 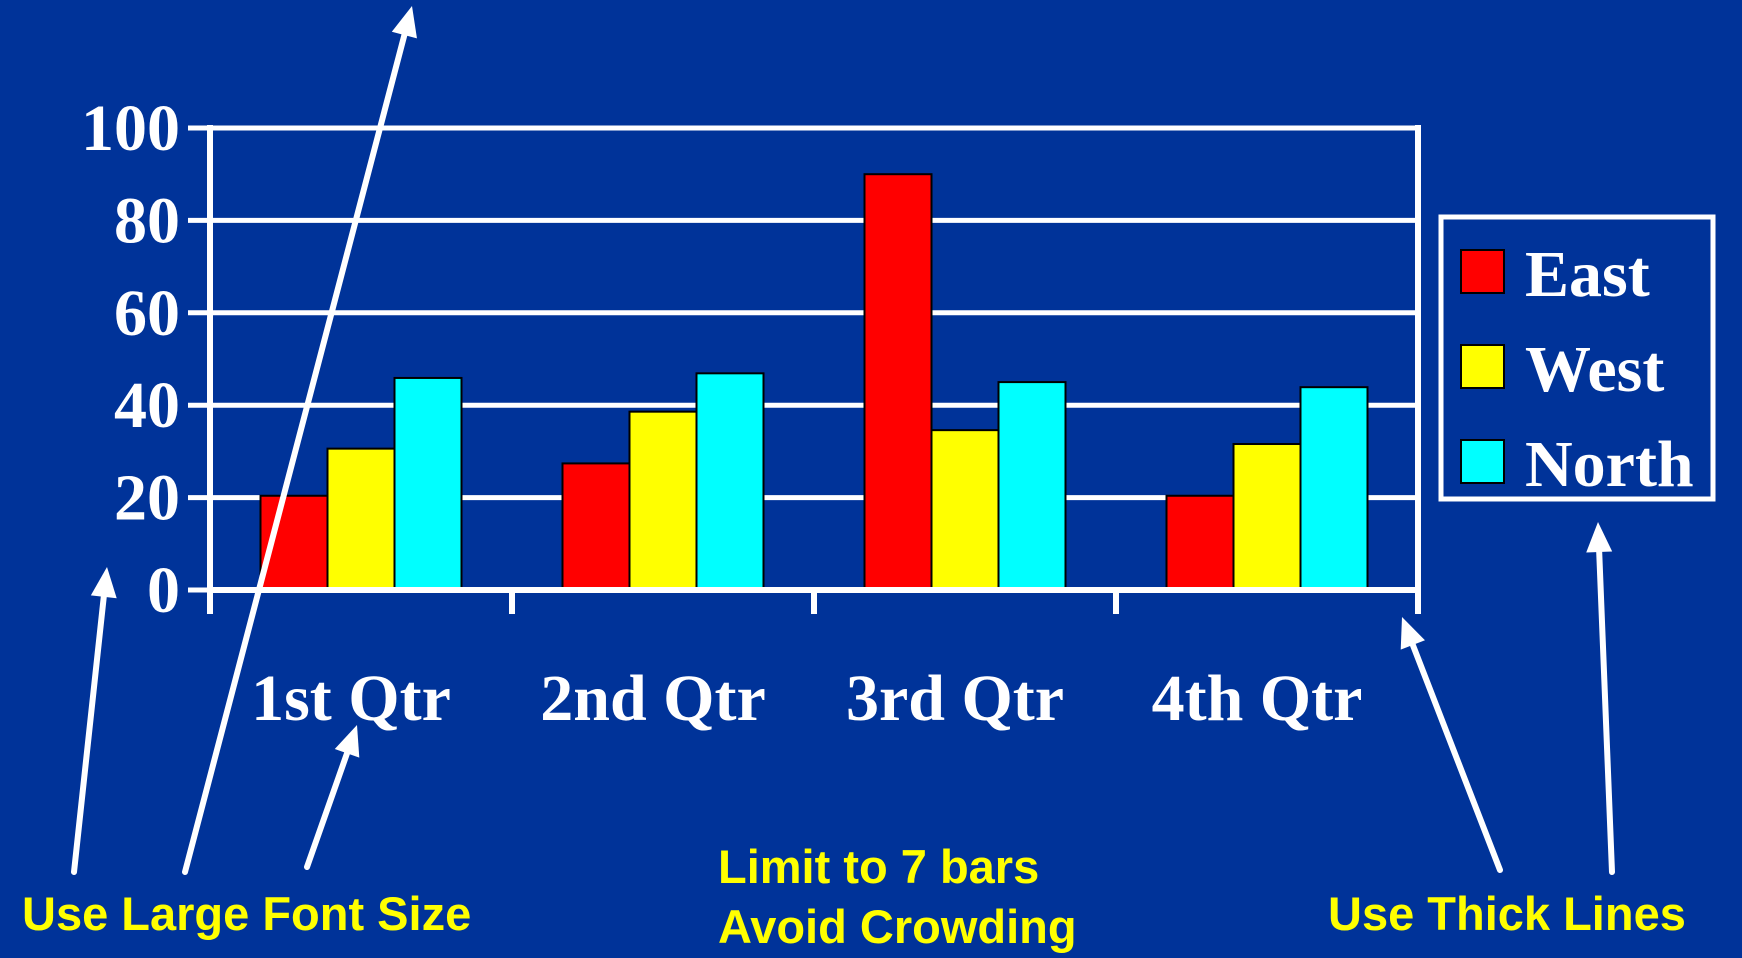 I want to click on arrow-to-top-head, so click(x=404, y=22).